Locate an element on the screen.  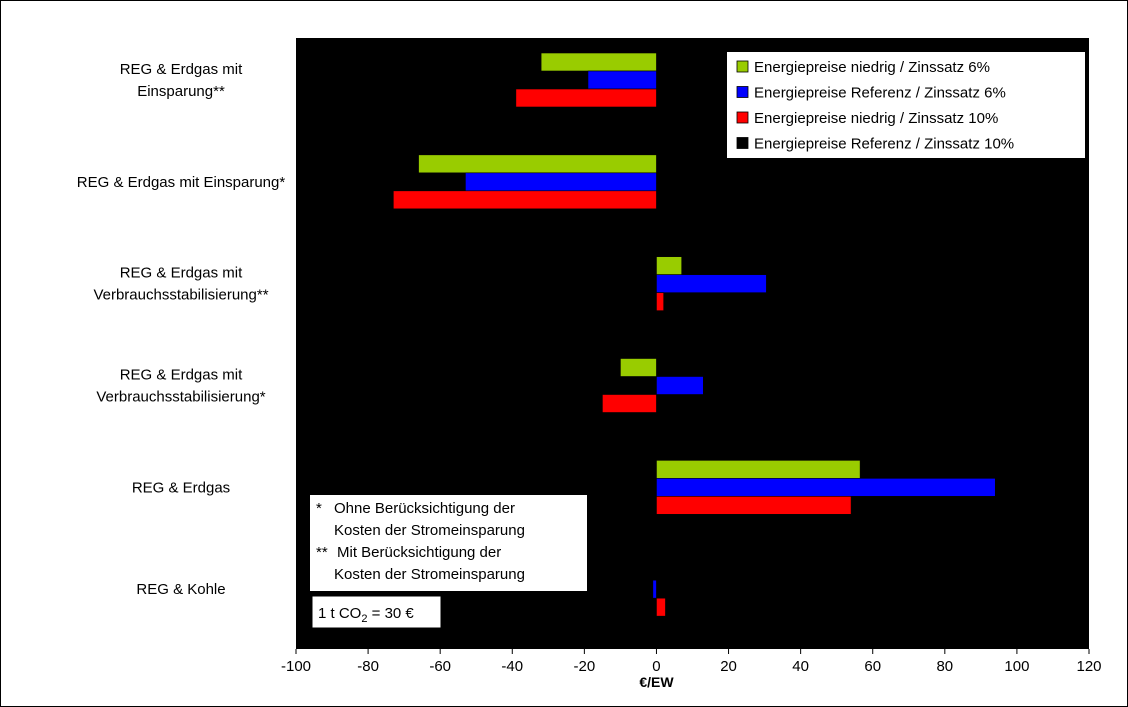
category-label-line: REG & Erdgas is located at coordinates (181, 487).